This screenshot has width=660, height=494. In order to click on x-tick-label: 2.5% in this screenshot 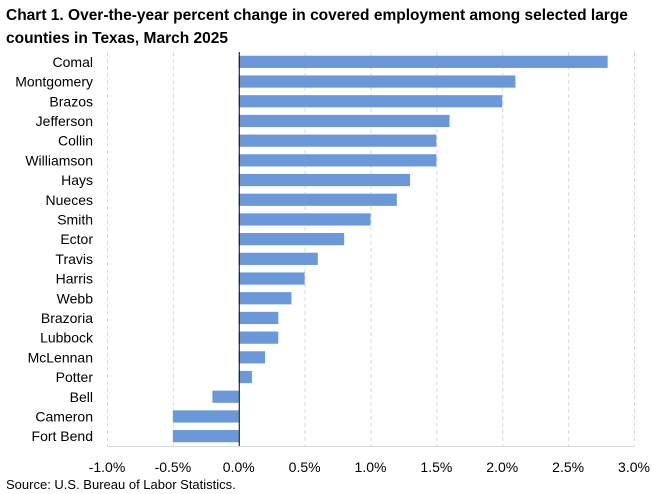, I will do `click(568, 467)`.